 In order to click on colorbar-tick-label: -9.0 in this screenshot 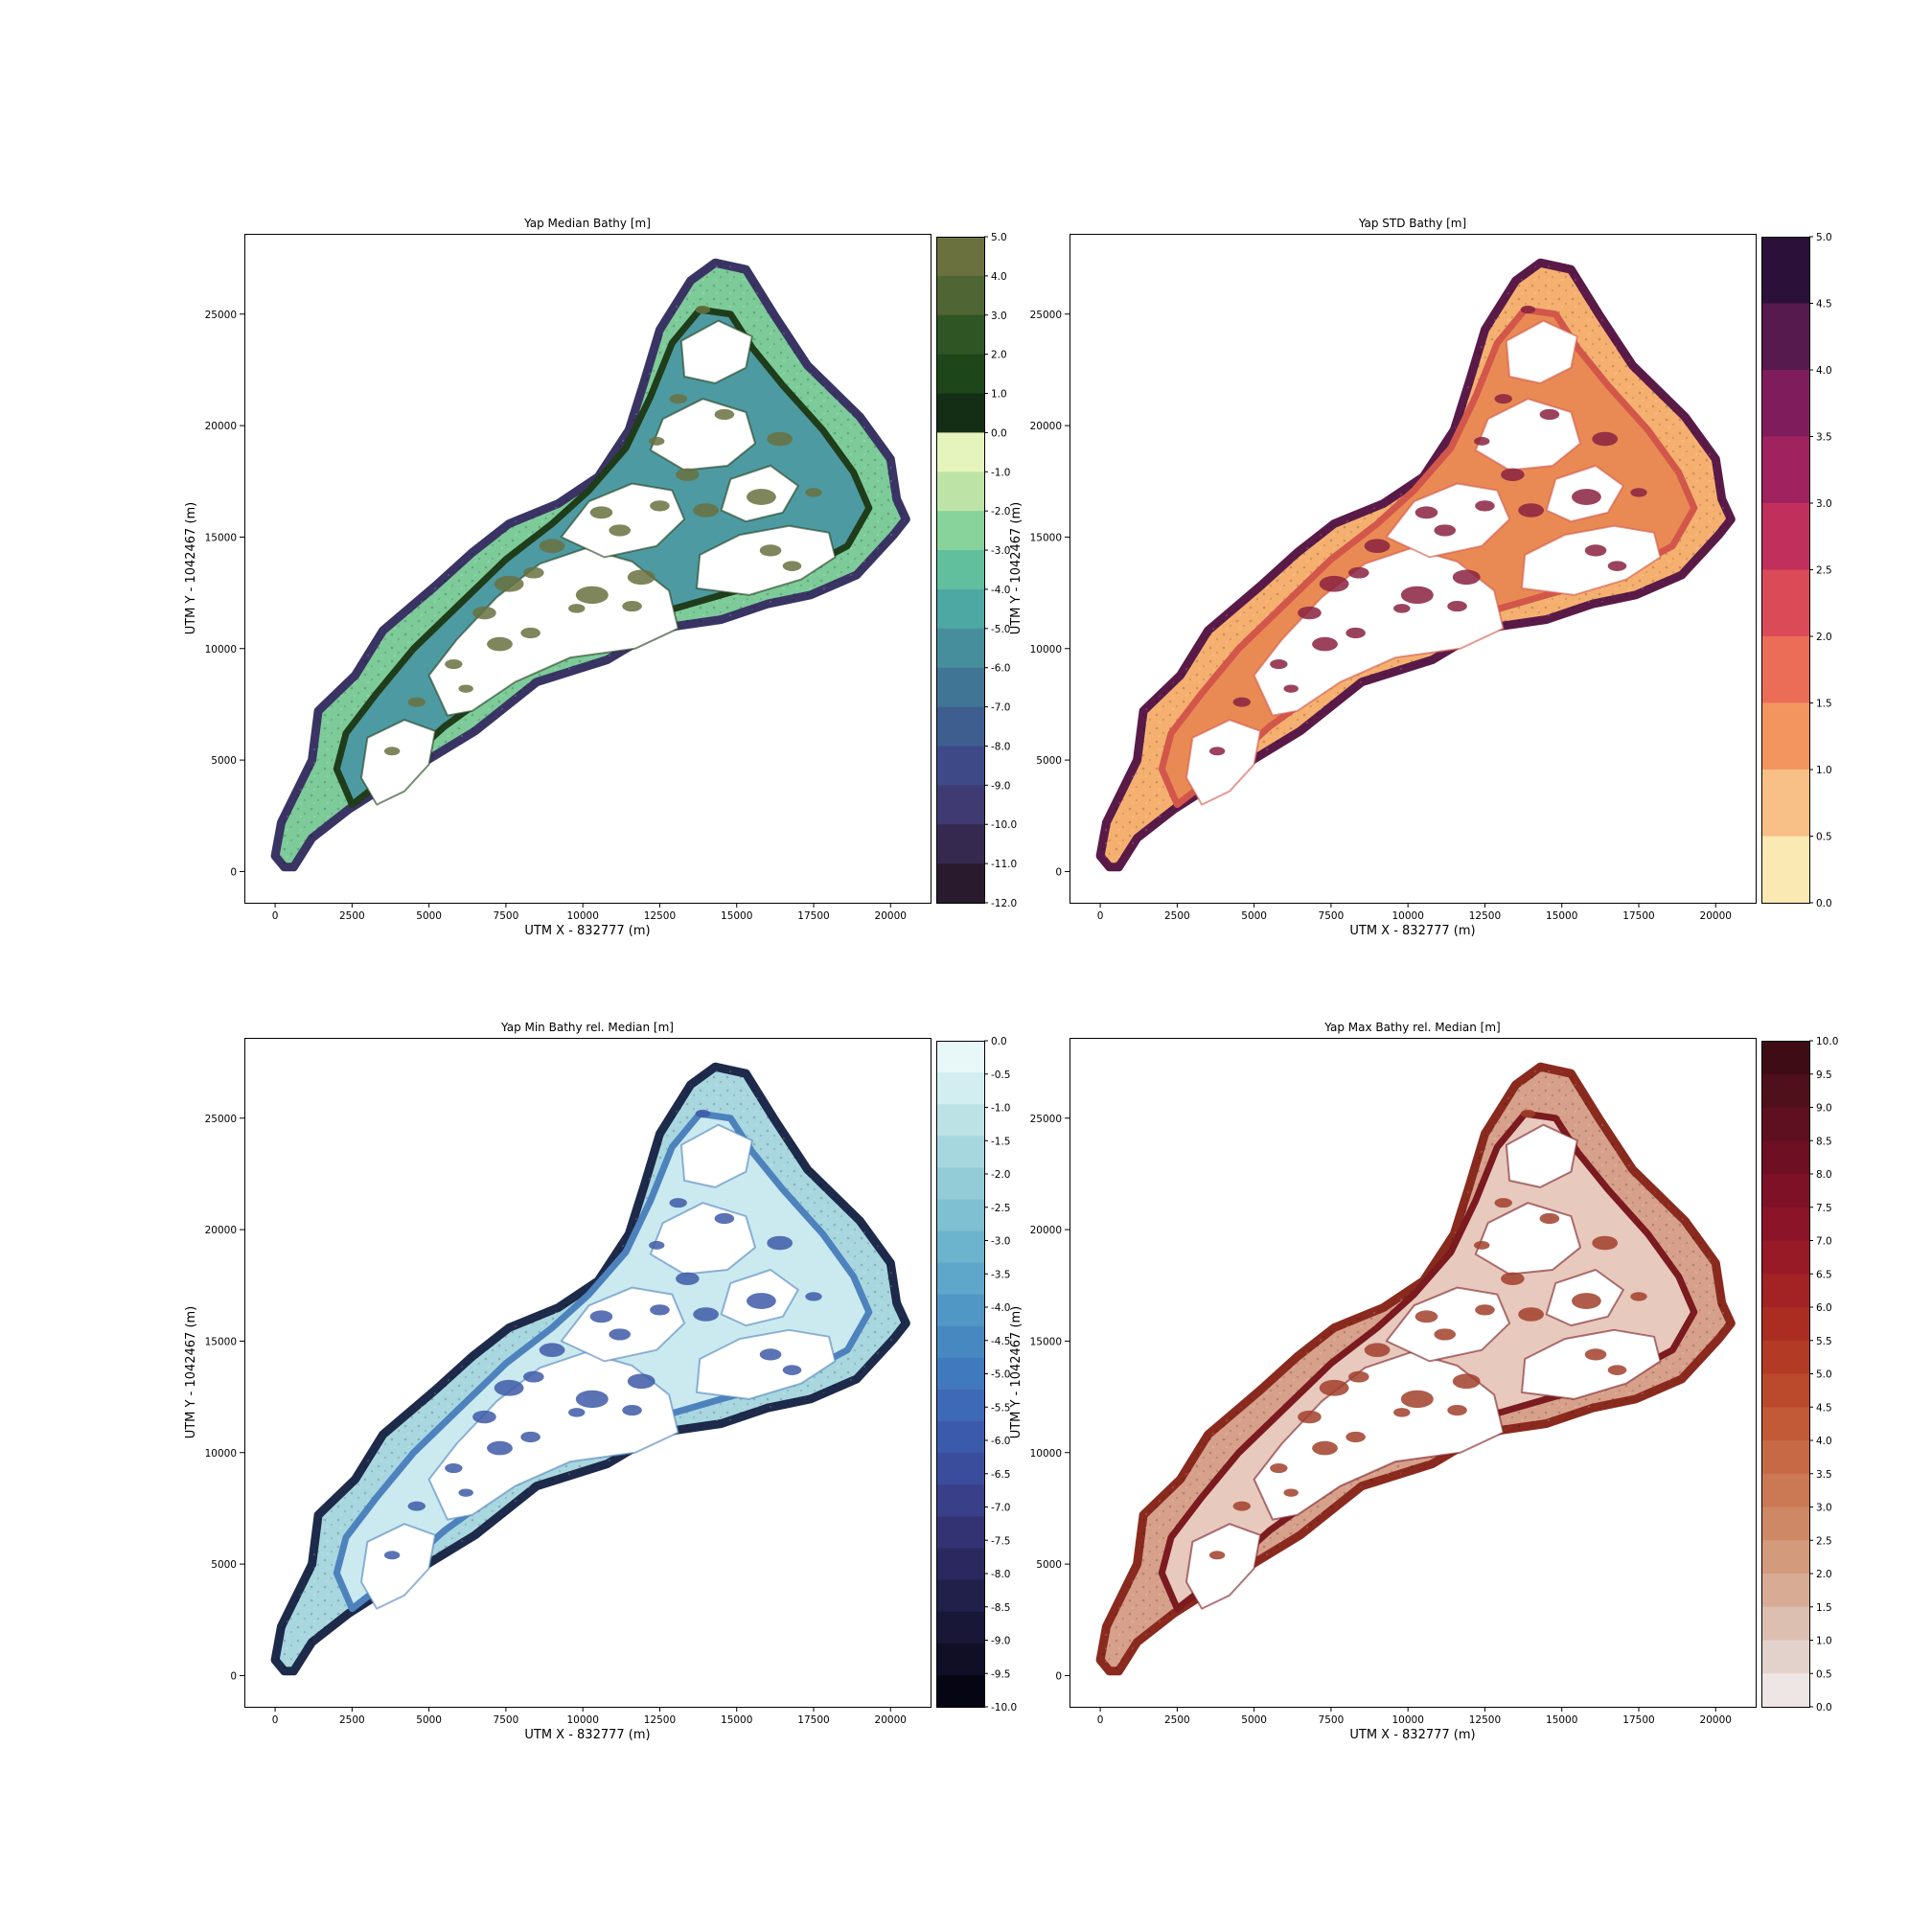, I will do `click(1001, 786)`.